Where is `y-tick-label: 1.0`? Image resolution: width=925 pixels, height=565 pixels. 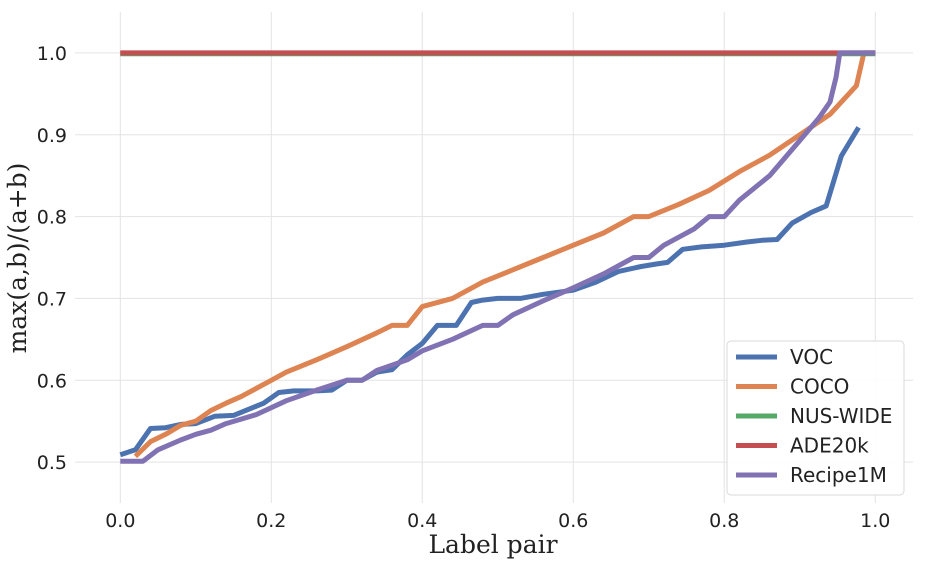
y-tick-label: 1.0 is located at coordinates (52, 54).